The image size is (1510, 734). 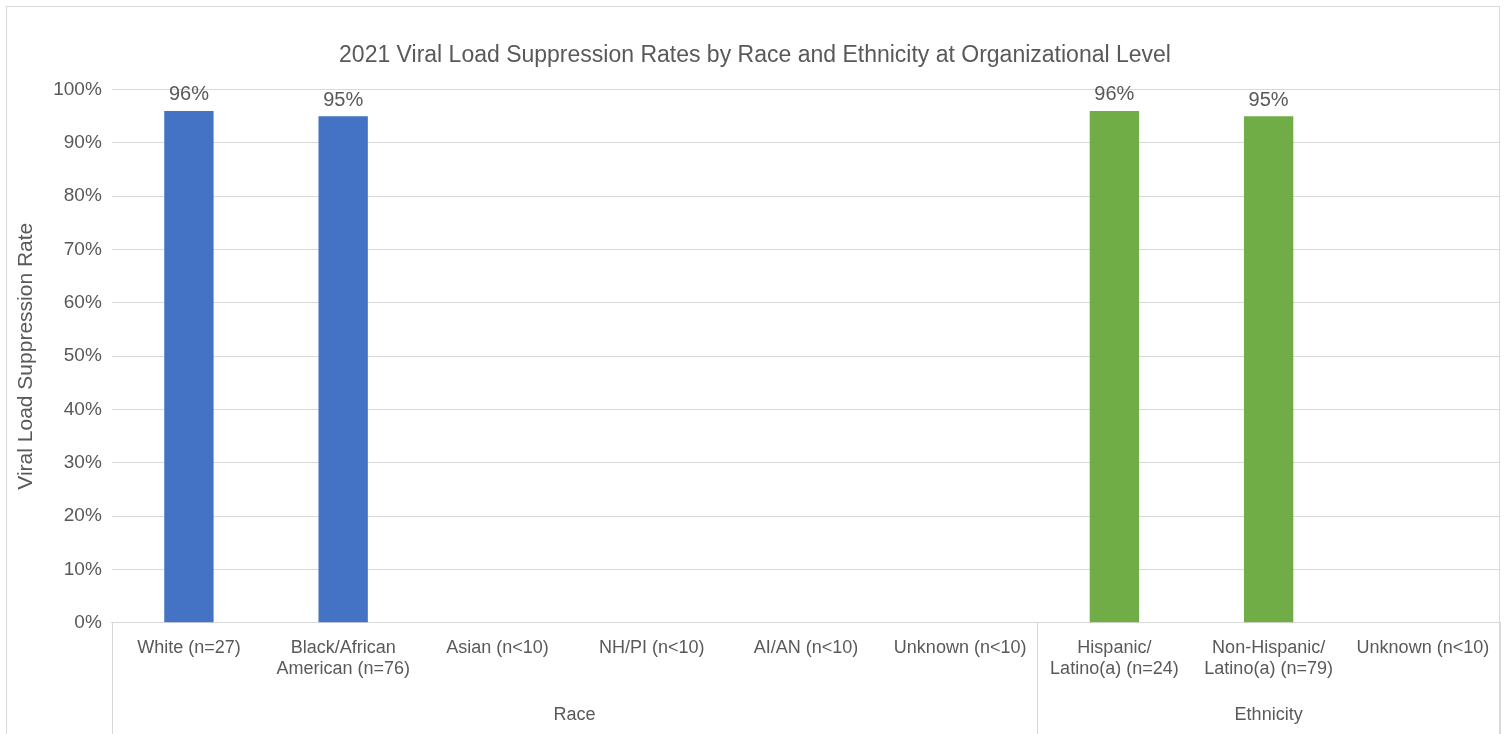 I want to click on x-tick-label: Asian (n<10), so click(x=497, y=646).